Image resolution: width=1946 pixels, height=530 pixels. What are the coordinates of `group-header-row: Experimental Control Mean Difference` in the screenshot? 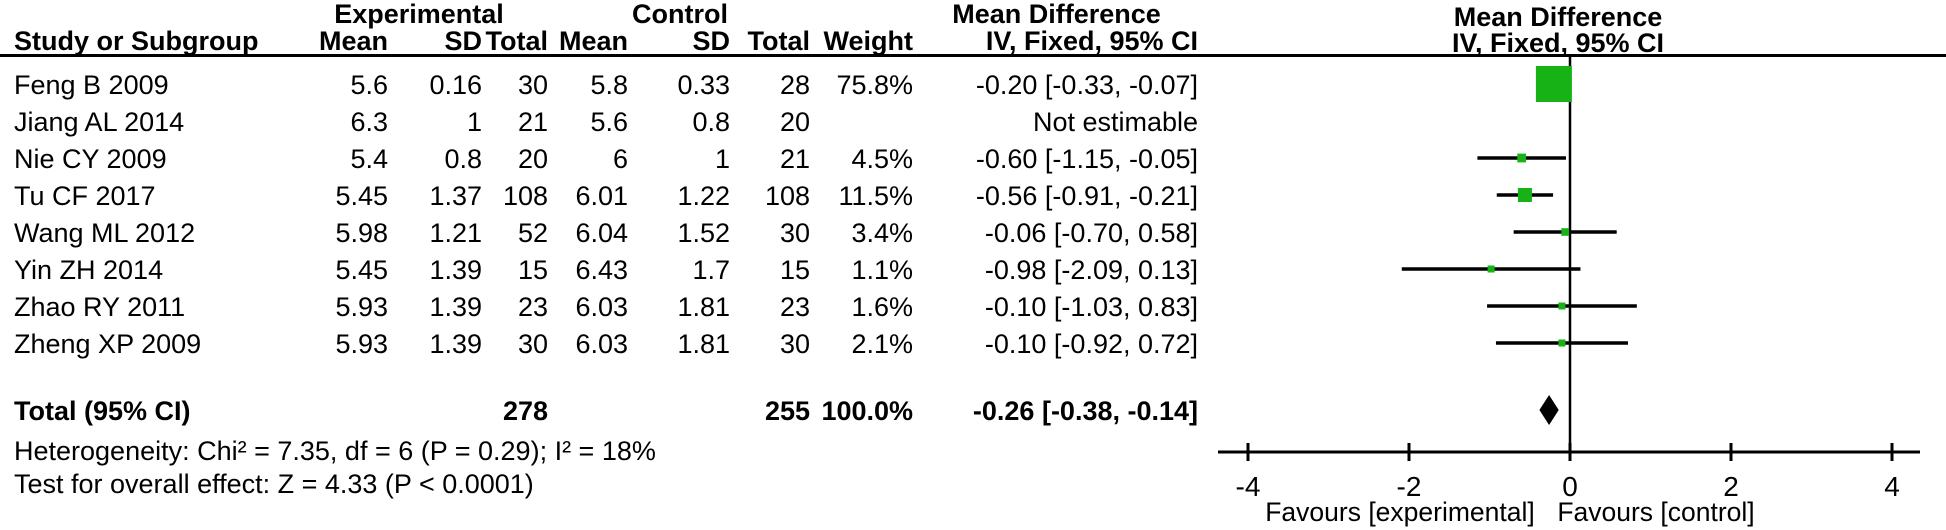 It's located at (600, 14).